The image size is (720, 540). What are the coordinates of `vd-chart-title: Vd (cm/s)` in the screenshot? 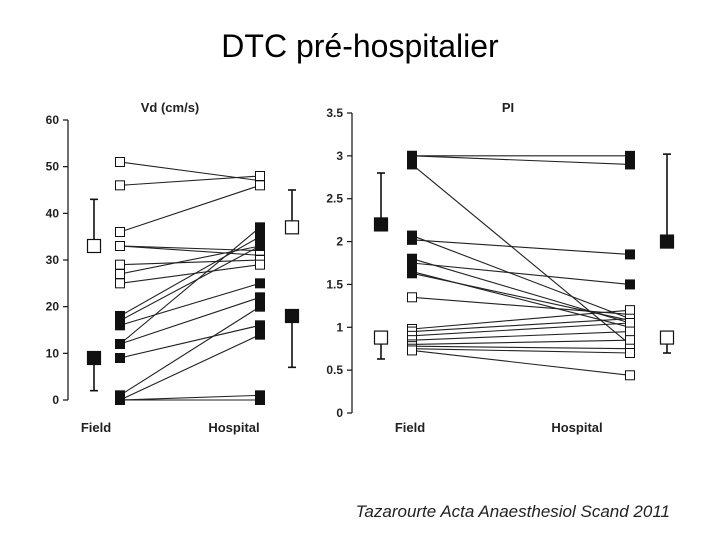 It's located at (170, 107).